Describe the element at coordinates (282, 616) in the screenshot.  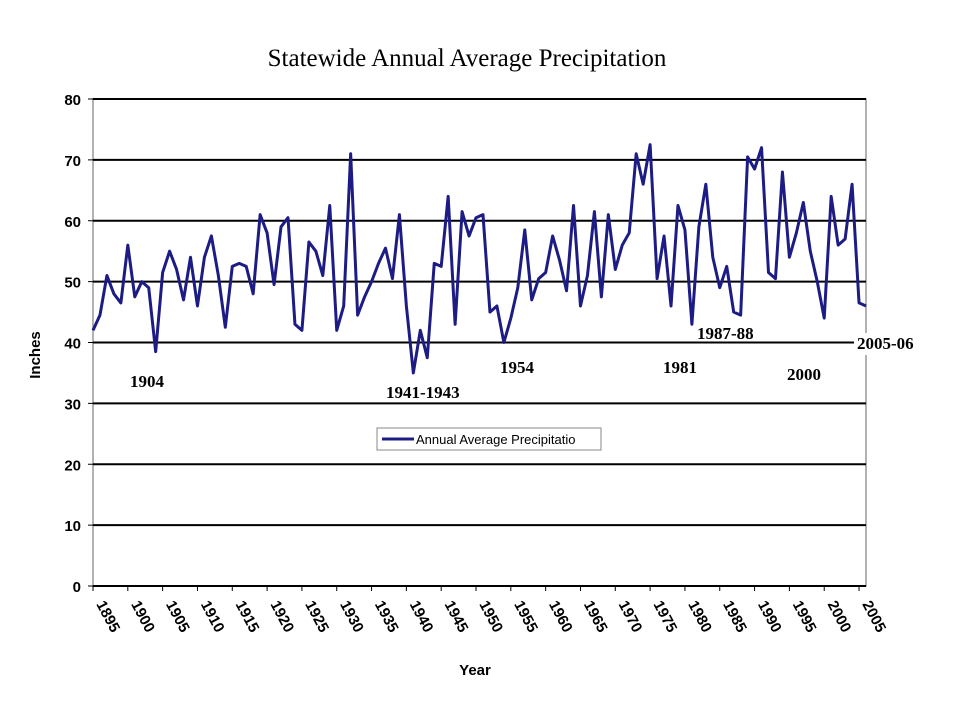
I see `x-tick-label: 1920` at that location.